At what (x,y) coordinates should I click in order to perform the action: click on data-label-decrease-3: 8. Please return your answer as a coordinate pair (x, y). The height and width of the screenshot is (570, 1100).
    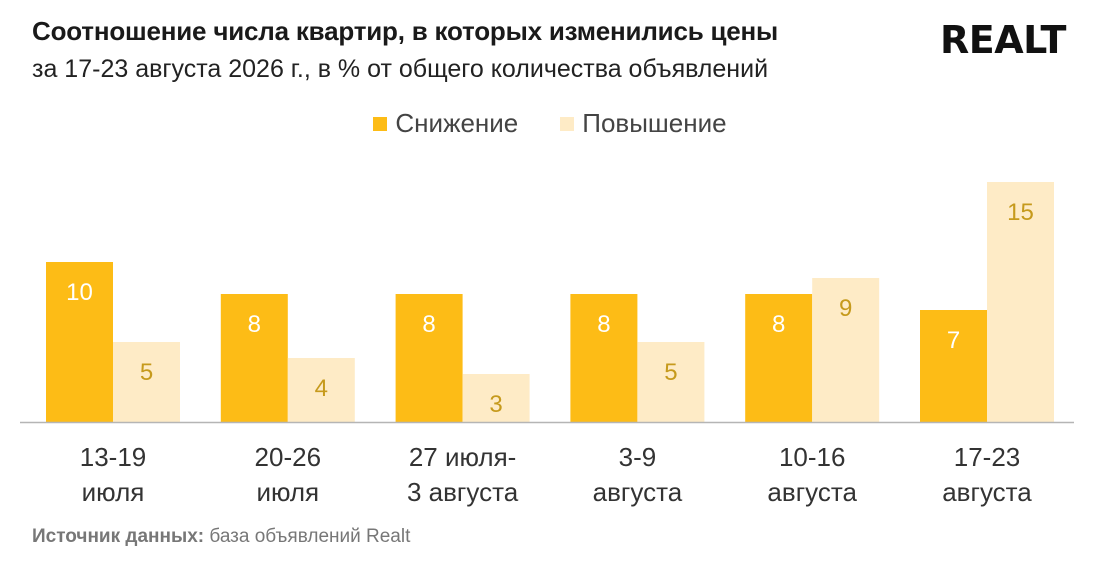
    Looking at the image, I should click on (603, 324).